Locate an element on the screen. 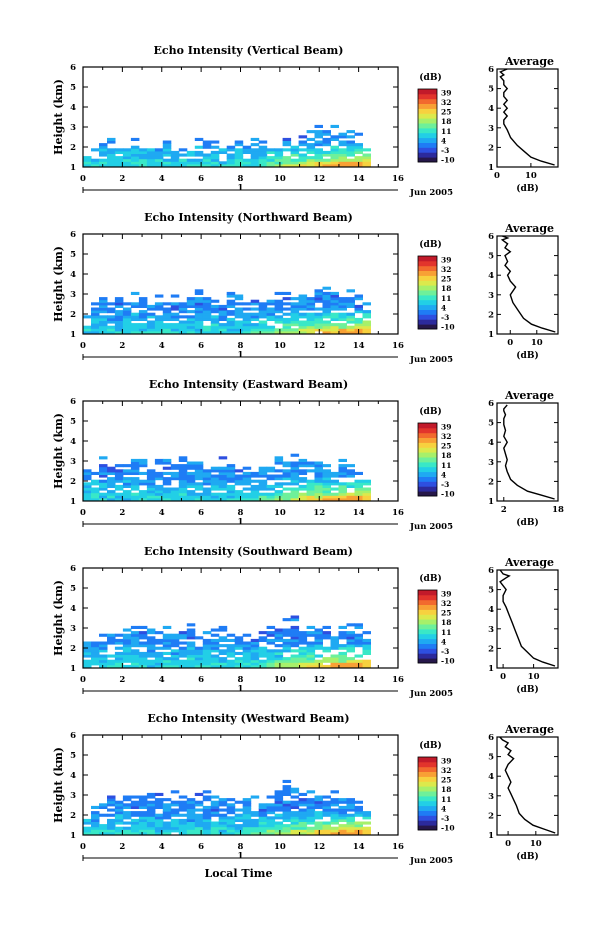  colorbar-tick-label: 39 is located at coordinates (446, 761).